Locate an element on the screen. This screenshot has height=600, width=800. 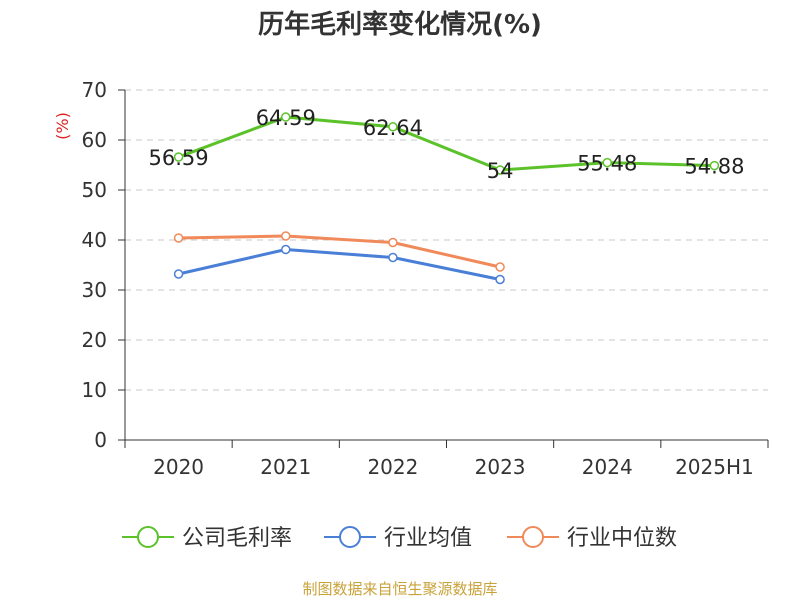
y-tick-label: 20 is located at coordinates (94, 340).